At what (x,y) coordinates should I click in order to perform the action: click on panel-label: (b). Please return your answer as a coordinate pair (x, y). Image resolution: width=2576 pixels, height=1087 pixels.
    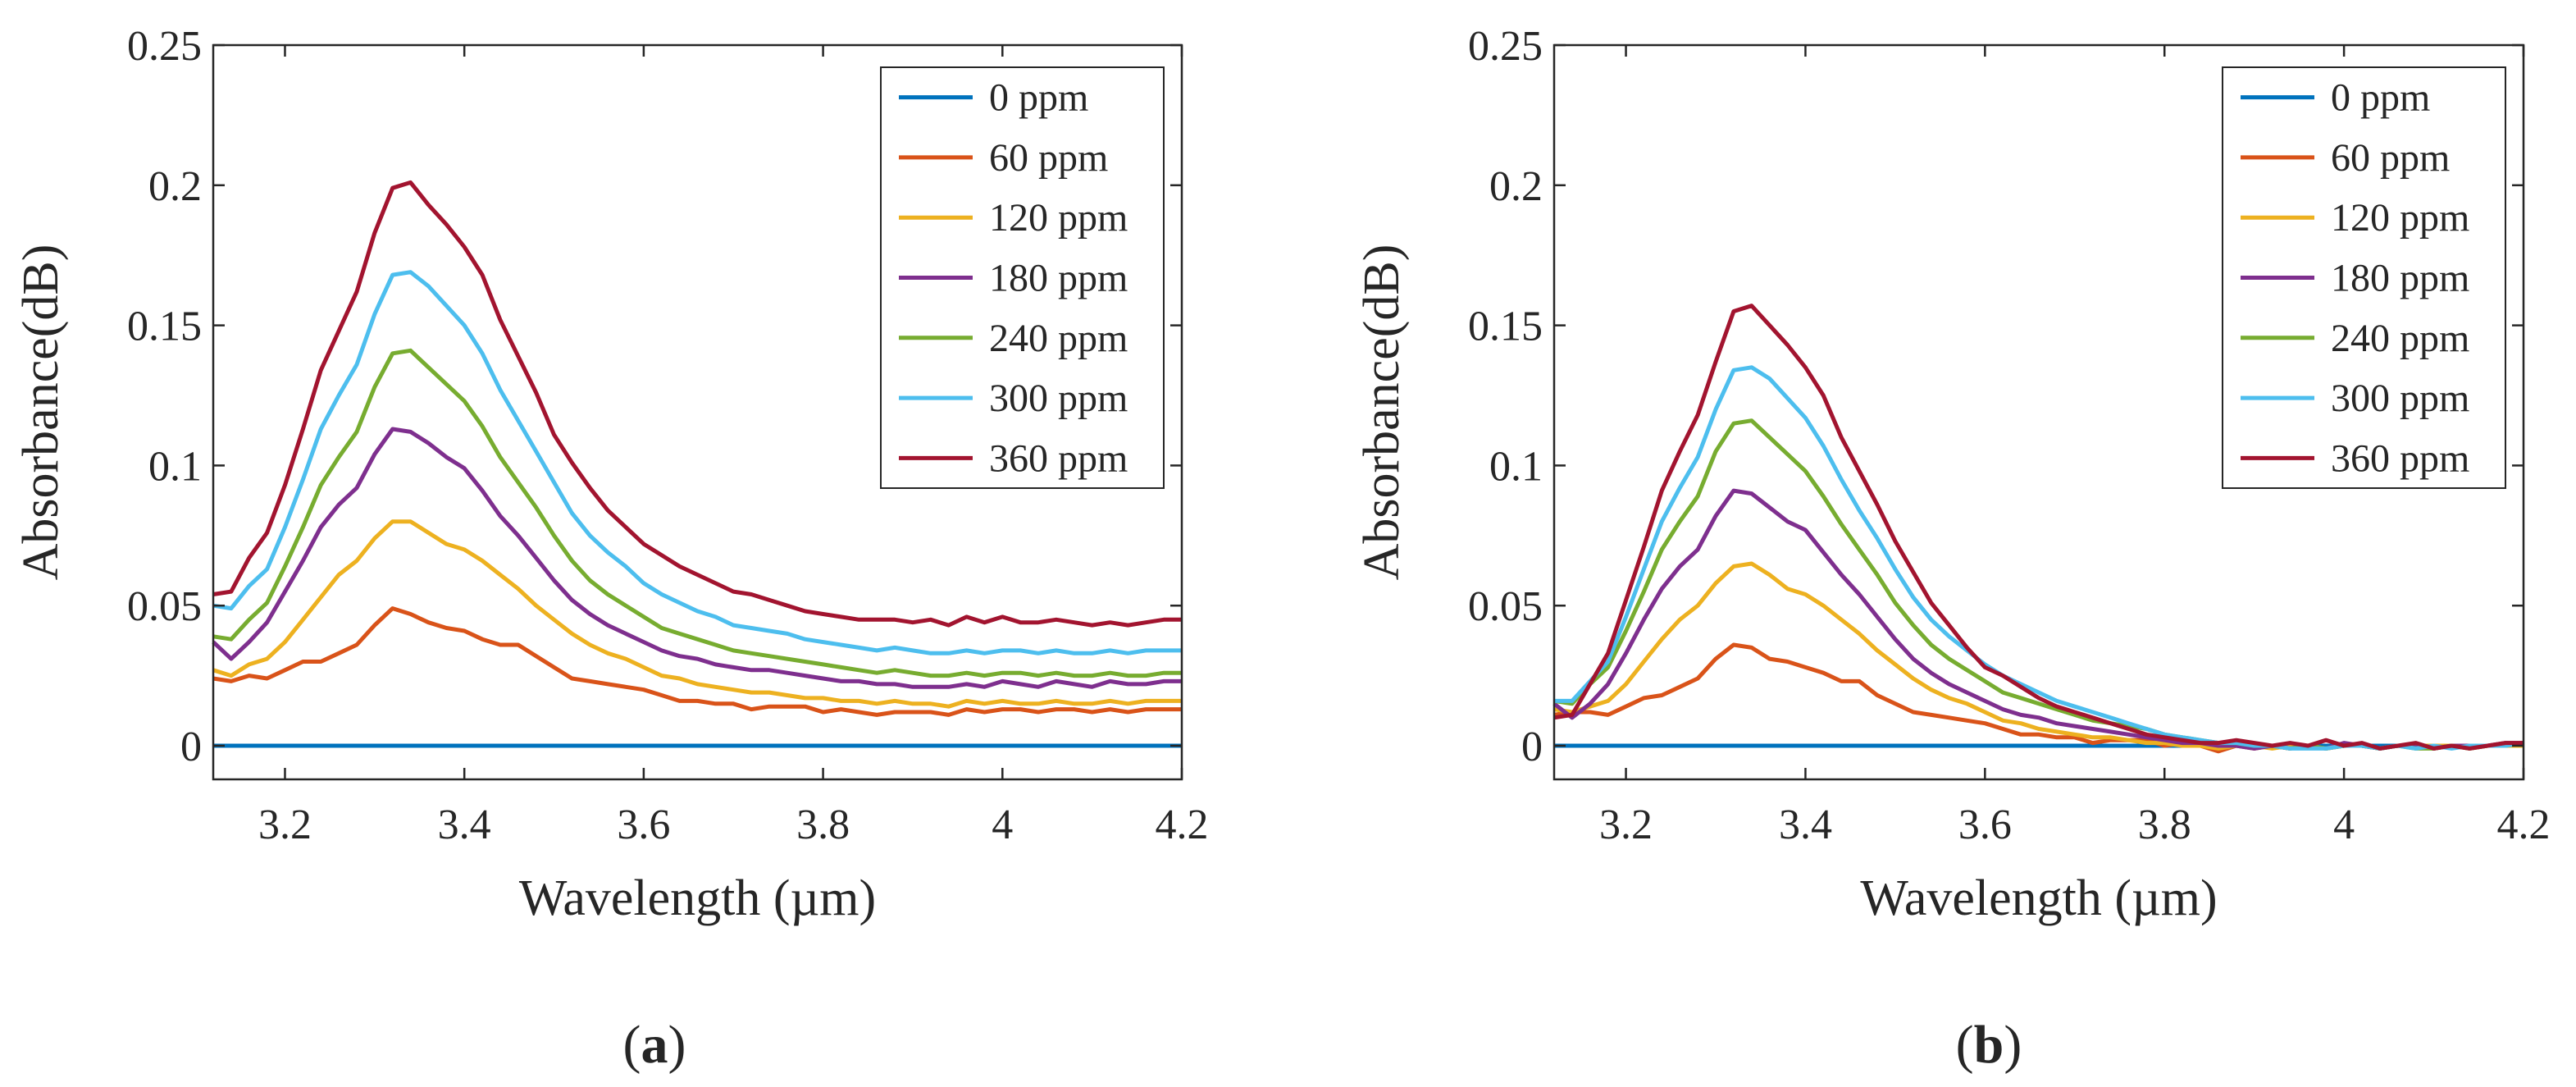
    Looking at the image, I should click on (1989, 1045).